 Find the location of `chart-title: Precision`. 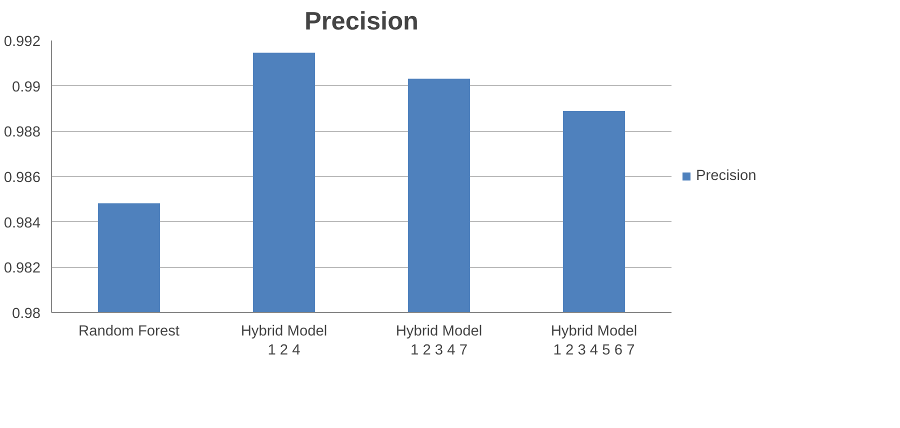

chart-title: Precision is located at coordinates (361, 22).